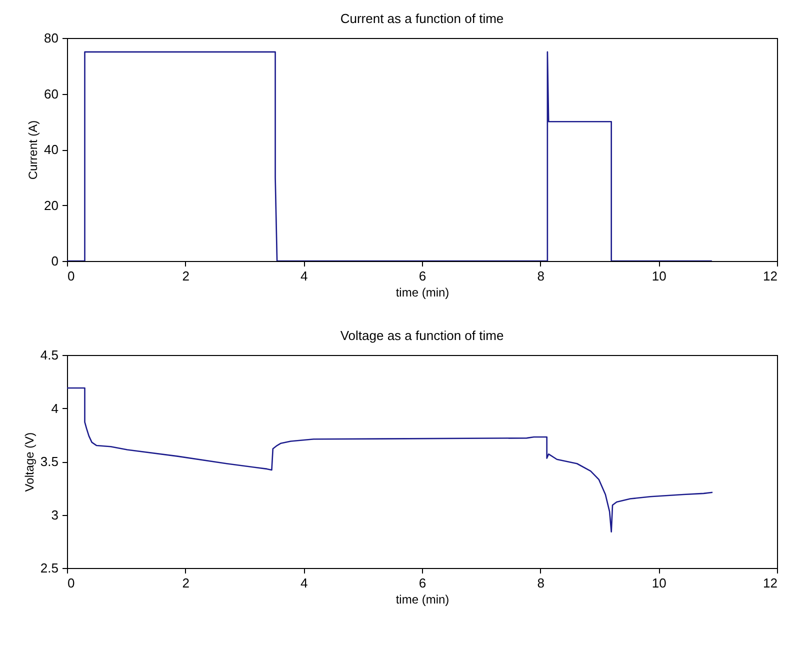  What do you see at coordinates (49, 568) in the screenshot?
I see `y-tick-label: 2.5` at bounding box center [49, 568].